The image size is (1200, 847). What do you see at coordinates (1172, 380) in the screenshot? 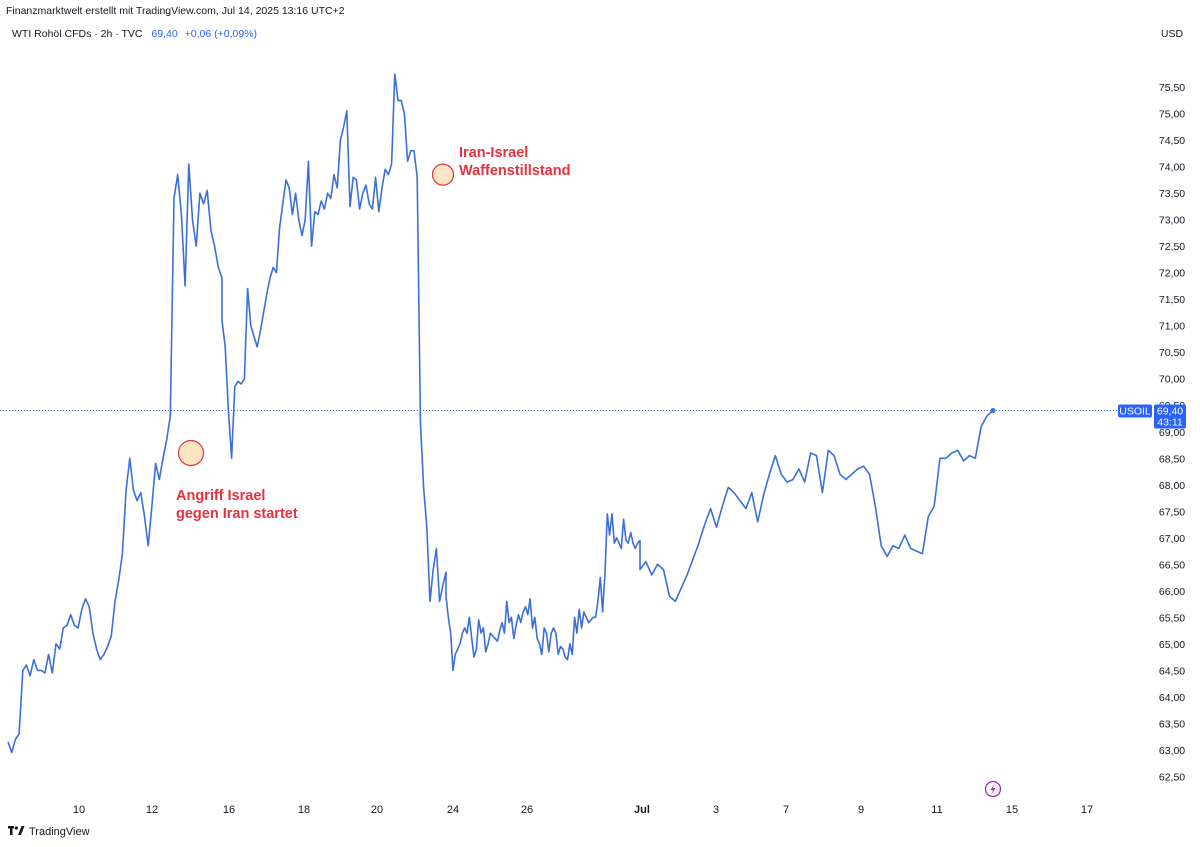
I see `y-tick-label: 70,00` at bounding box center [1172, 380].